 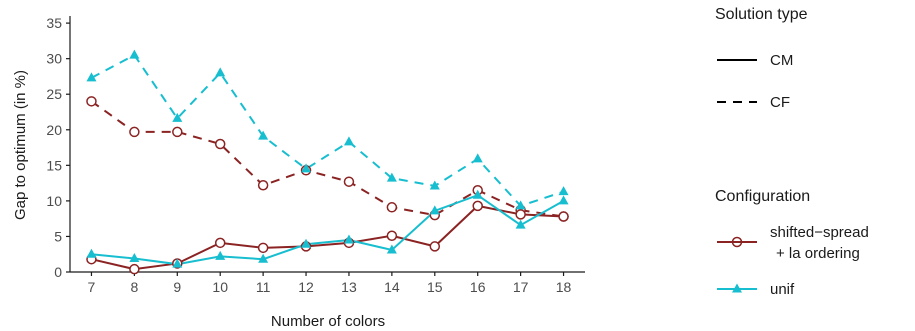 I want to click on x-tick-label: 10, so click(x=220, y=287).